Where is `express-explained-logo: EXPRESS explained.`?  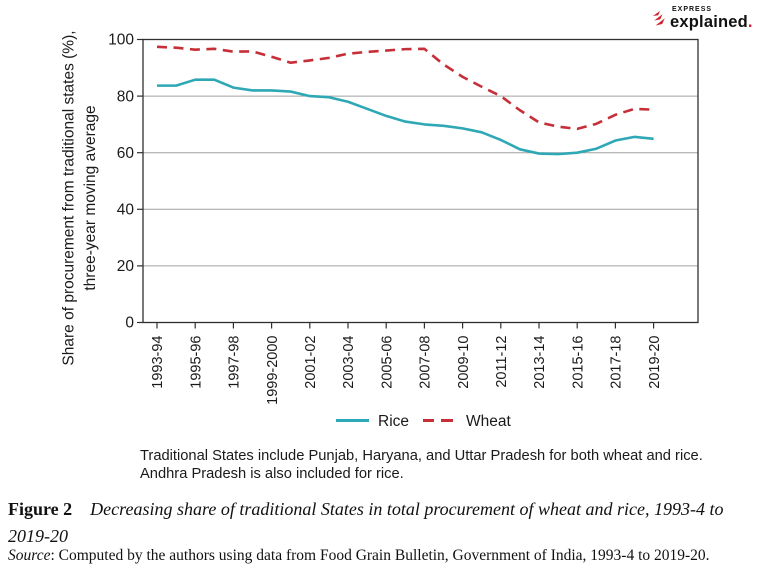
express-explained-logo: EXPRESS explained. is located at coordinates (702, 18).